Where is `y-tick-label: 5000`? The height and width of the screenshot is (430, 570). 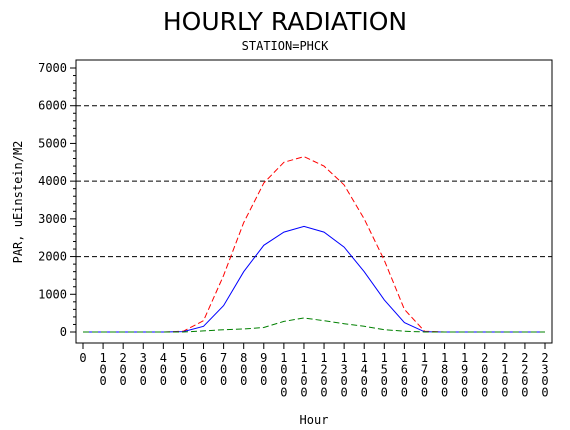 y-tick-label: 5000 is located at coordinates (52, 143).